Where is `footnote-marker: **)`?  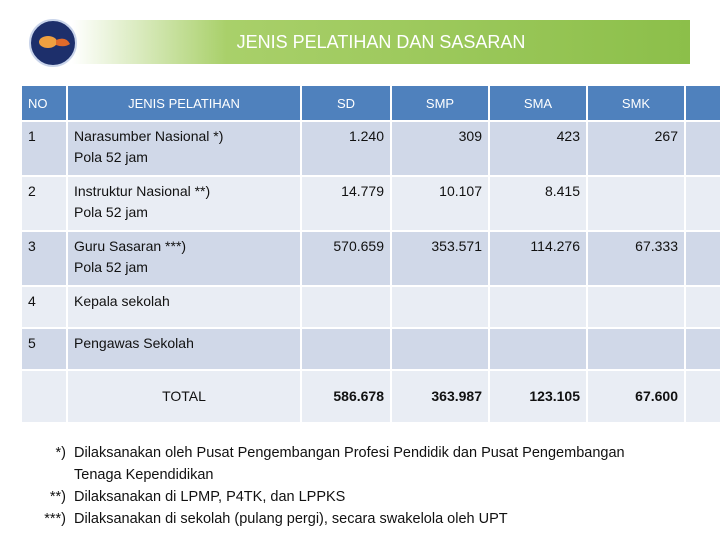 footnote-marker: **) is located at coordinates (57, 497).